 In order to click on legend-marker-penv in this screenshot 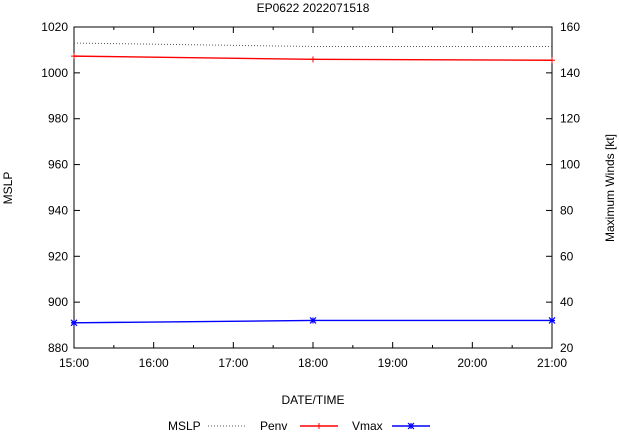, I will do `click(319, 426)`.